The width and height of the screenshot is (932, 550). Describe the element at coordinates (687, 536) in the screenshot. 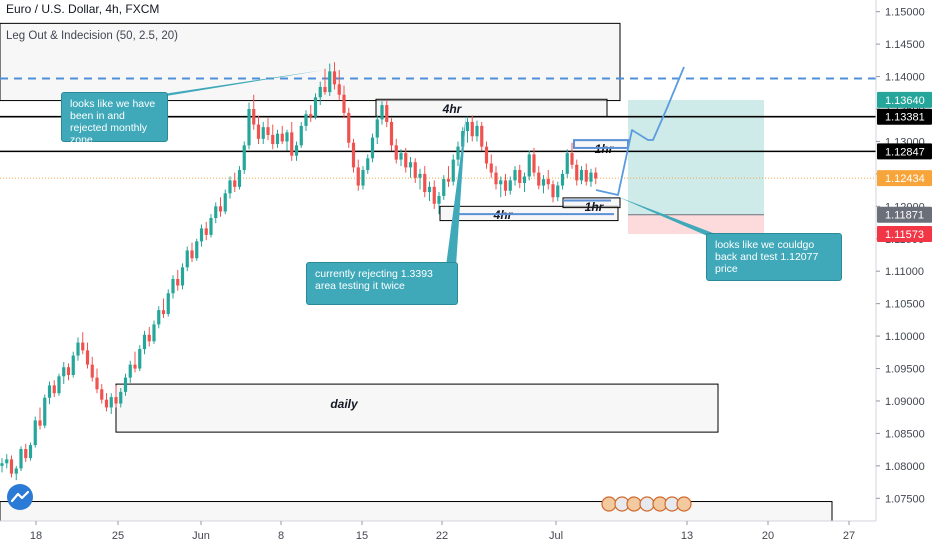

I see `time-tick-label: 13` at that location.